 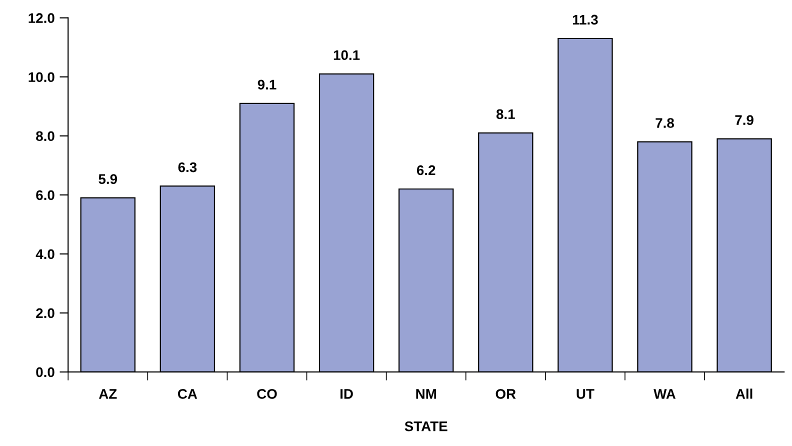 What do you see at coordinates (665, 394) in the screenshot?
I see `x-tick-label: WA` at bounding box center [665, 394].